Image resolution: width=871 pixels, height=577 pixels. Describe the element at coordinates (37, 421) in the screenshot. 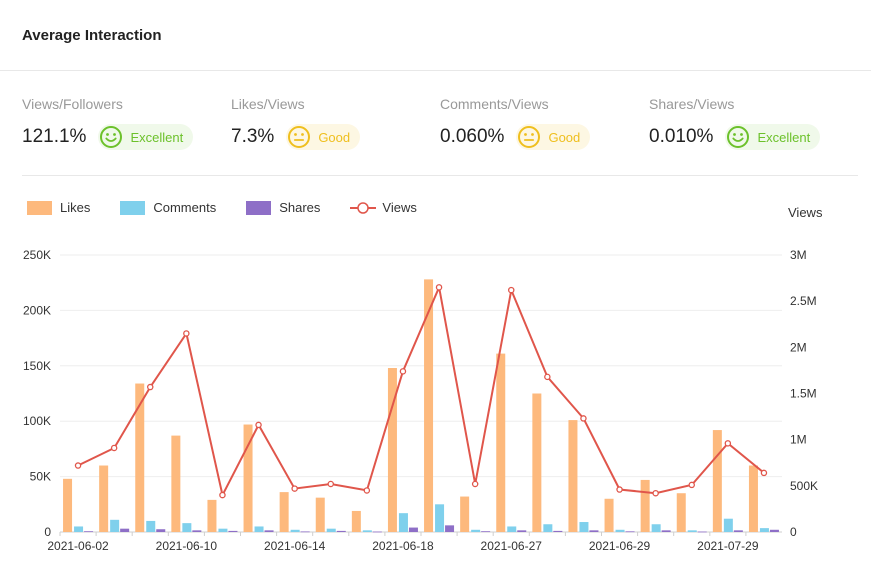

I see `y-left-tick-label: 100K` at that location.